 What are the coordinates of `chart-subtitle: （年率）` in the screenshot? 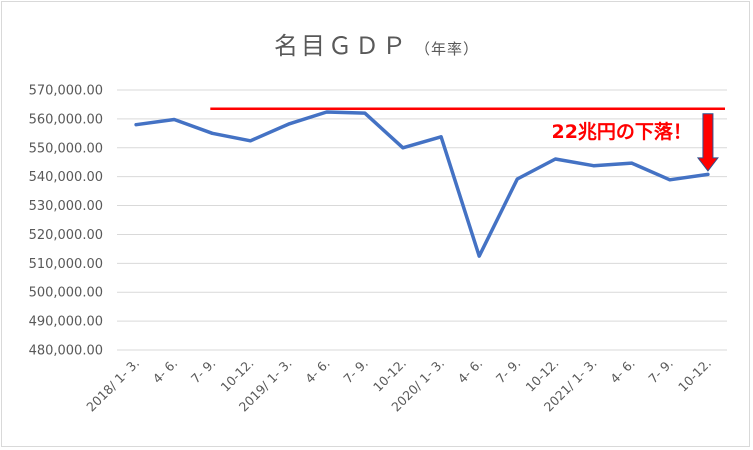 It's located at (446, 49).